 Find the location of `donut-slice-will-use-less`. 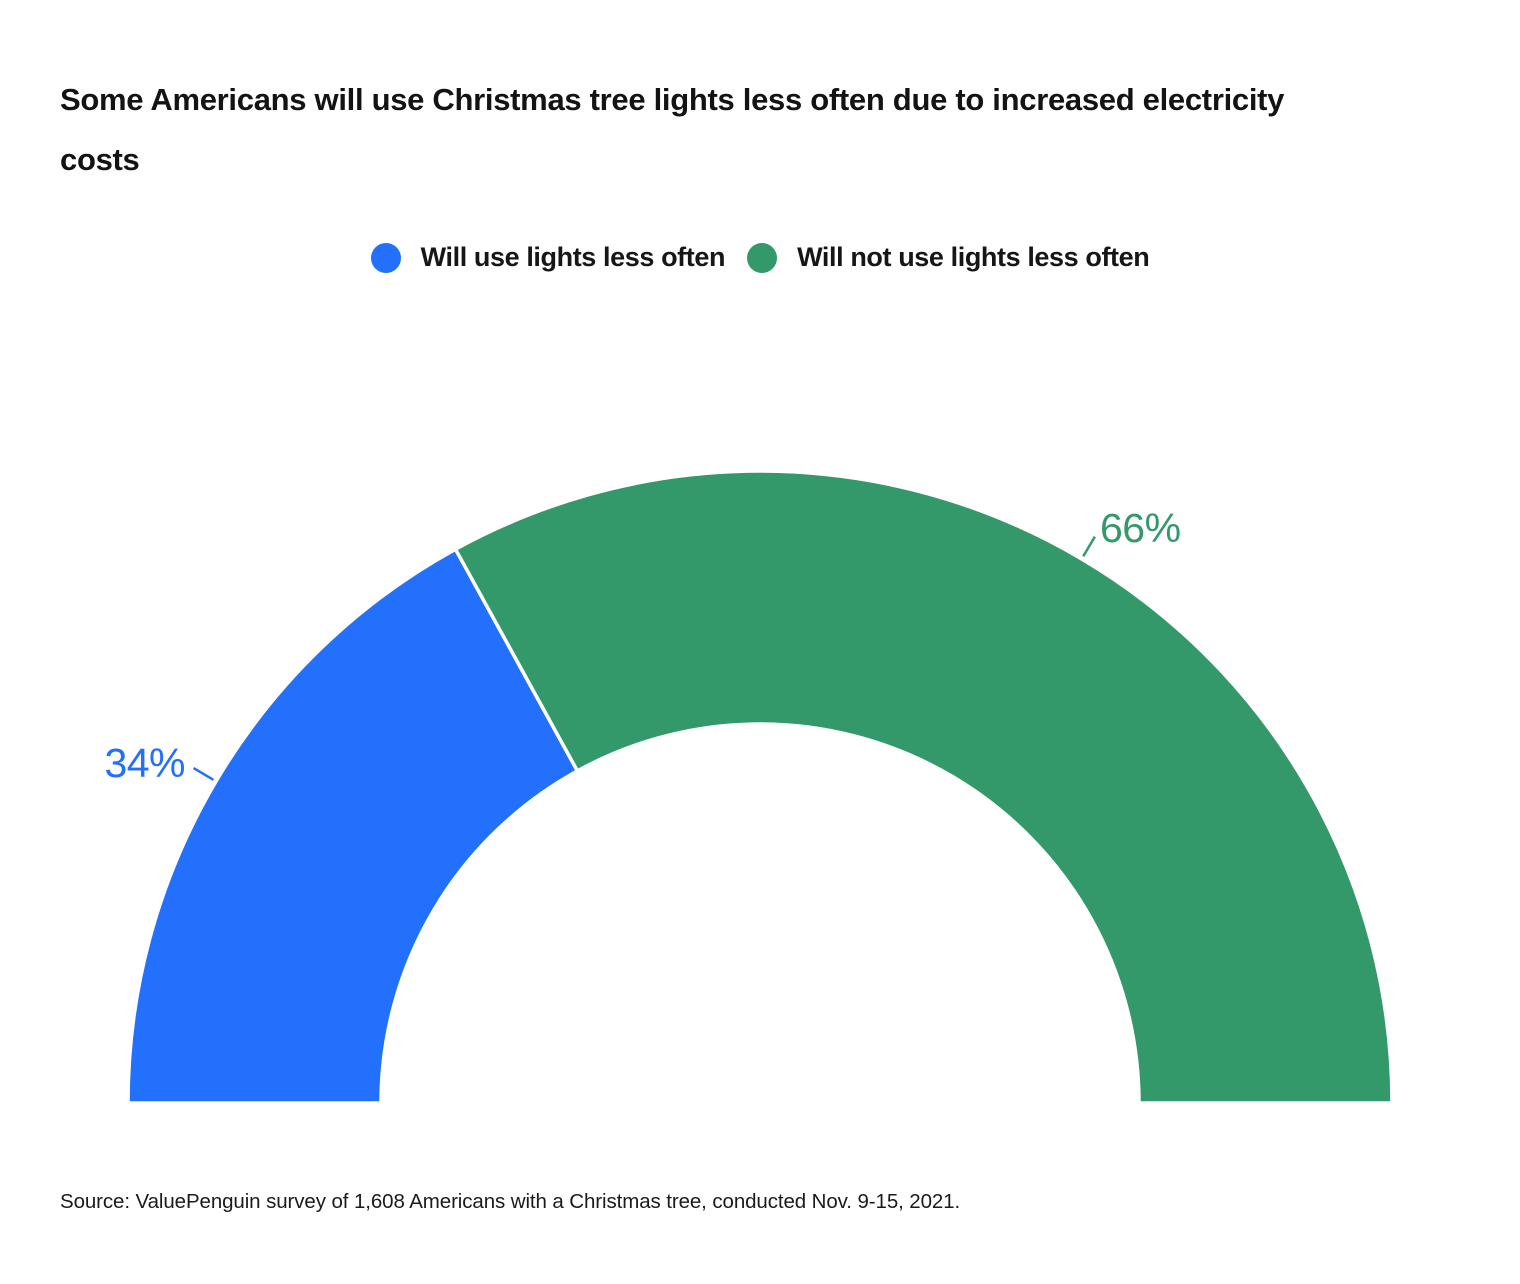

donut-slice-will-use-less is located at coordinates (353, 825).